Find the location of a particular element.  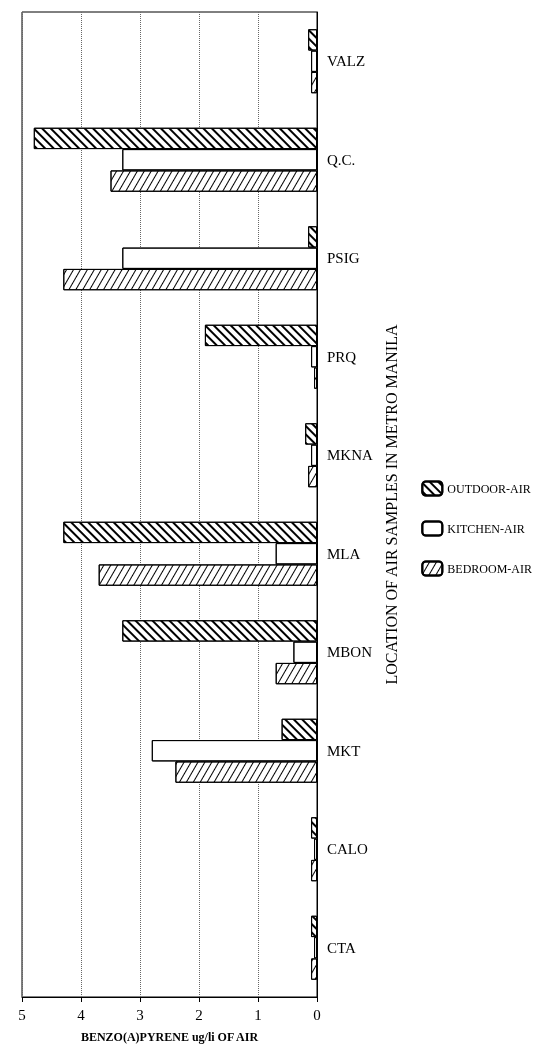

y-tick-label: PRQ is located at coordinates (342, 356).